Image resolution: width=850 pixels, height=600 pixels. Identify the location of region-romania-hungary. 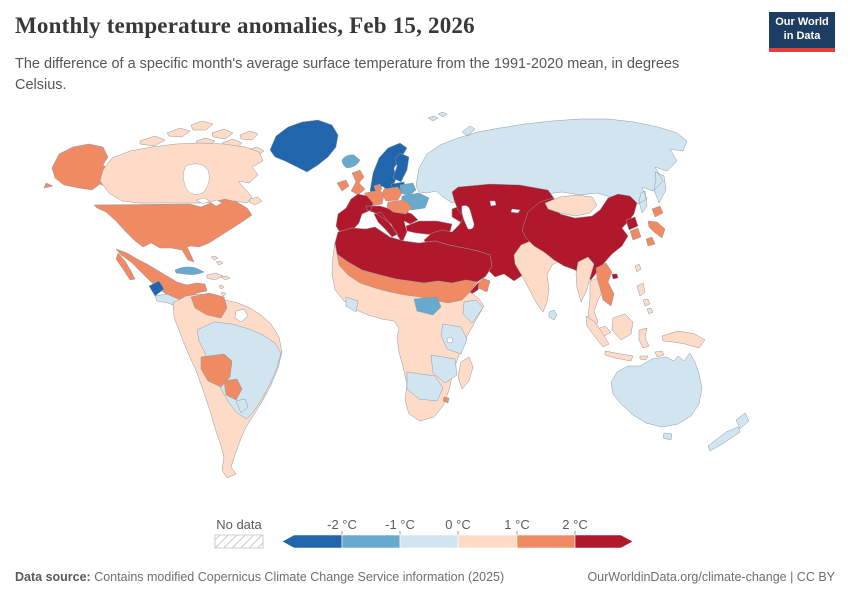
(399, 207).